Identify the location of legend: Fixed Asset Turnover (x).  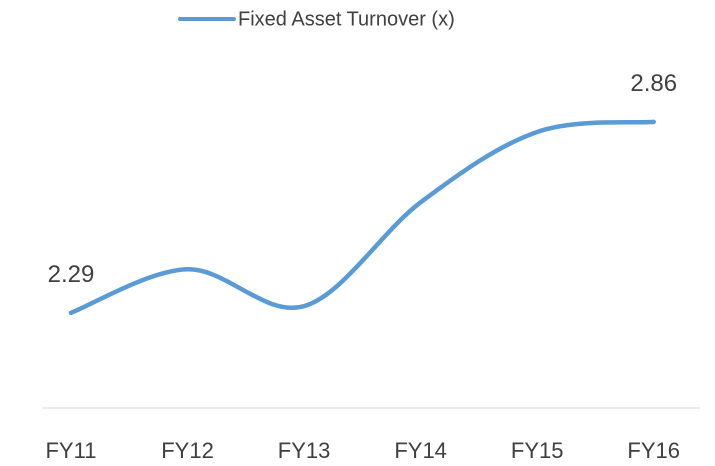
(316, 19).